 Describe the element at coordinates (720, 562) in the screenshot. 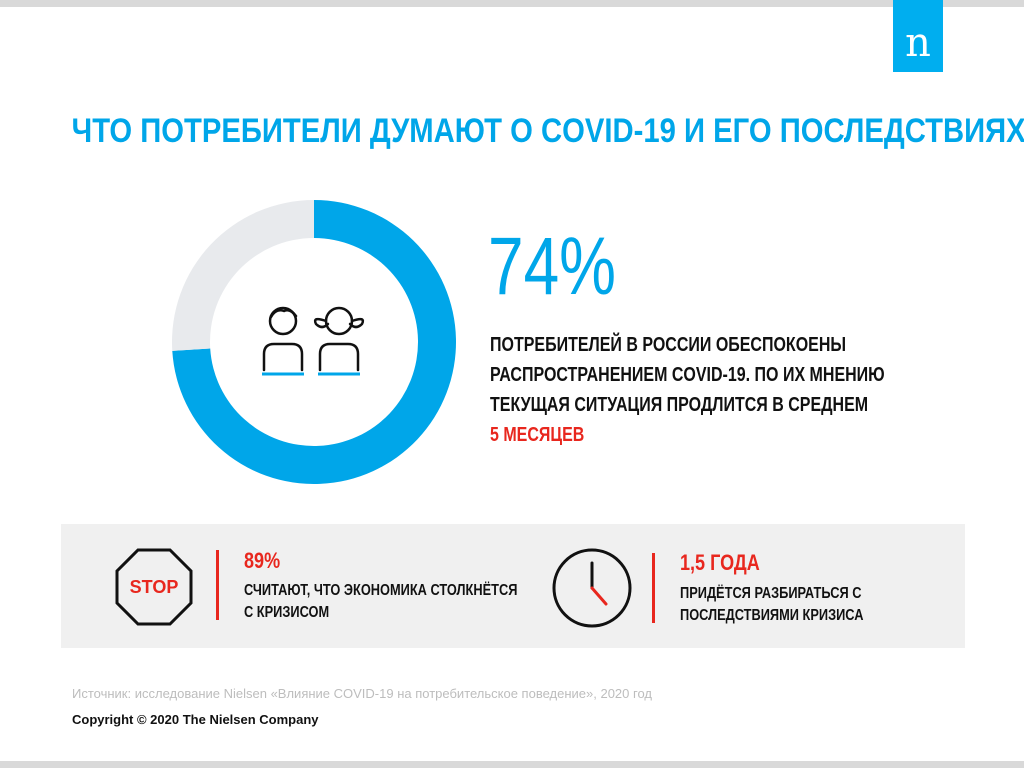

I see `stat-value: 1,5 ГОДА` at that location.